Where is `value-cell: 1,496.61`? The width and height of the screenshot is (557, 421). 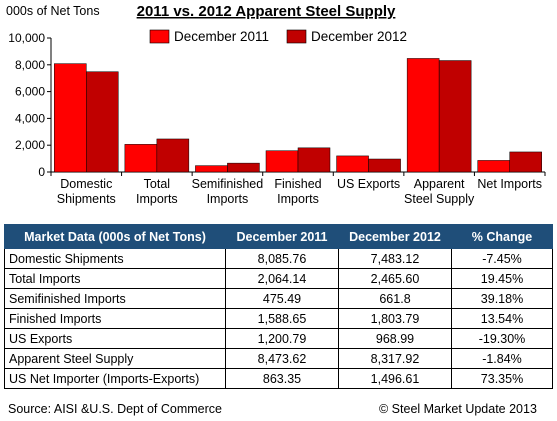
value-cell: 1,496.61 is located at coordinates (395, 378).